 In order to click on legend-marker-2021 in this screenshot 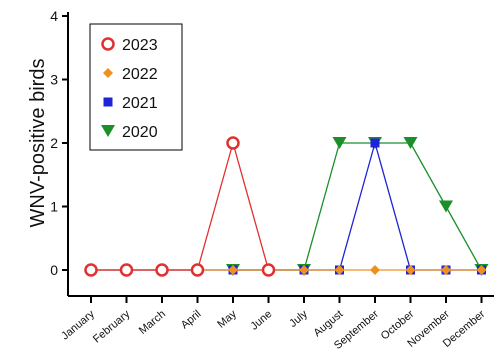, I will do `click(108, 102)`.